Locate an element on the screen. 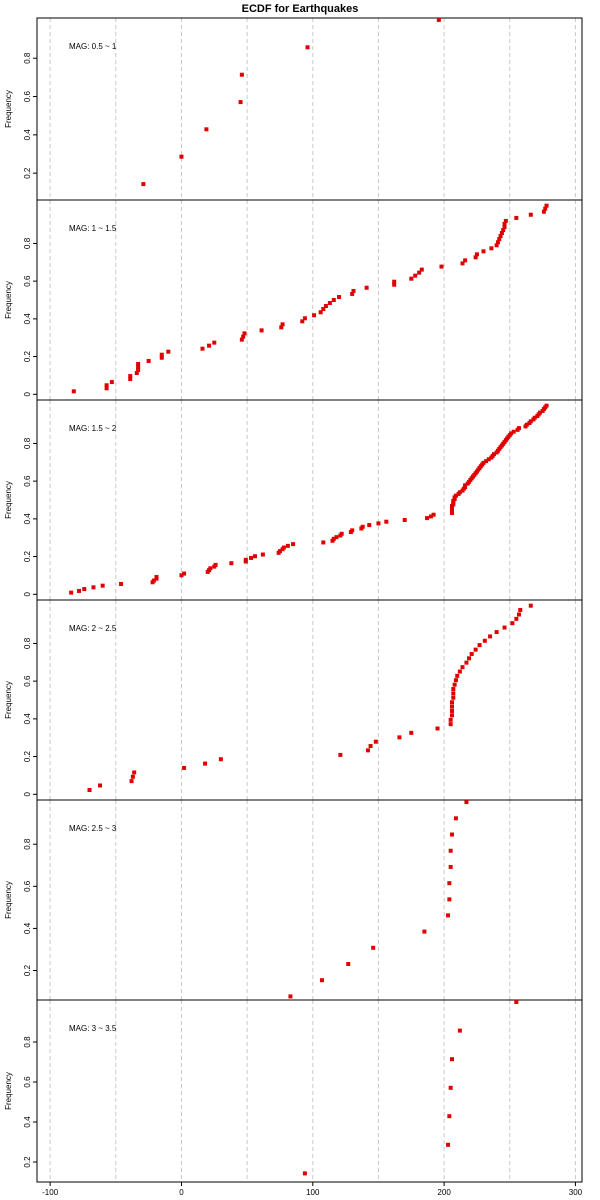  x-tick-label: 0 is located at coordinates (181, 1192).